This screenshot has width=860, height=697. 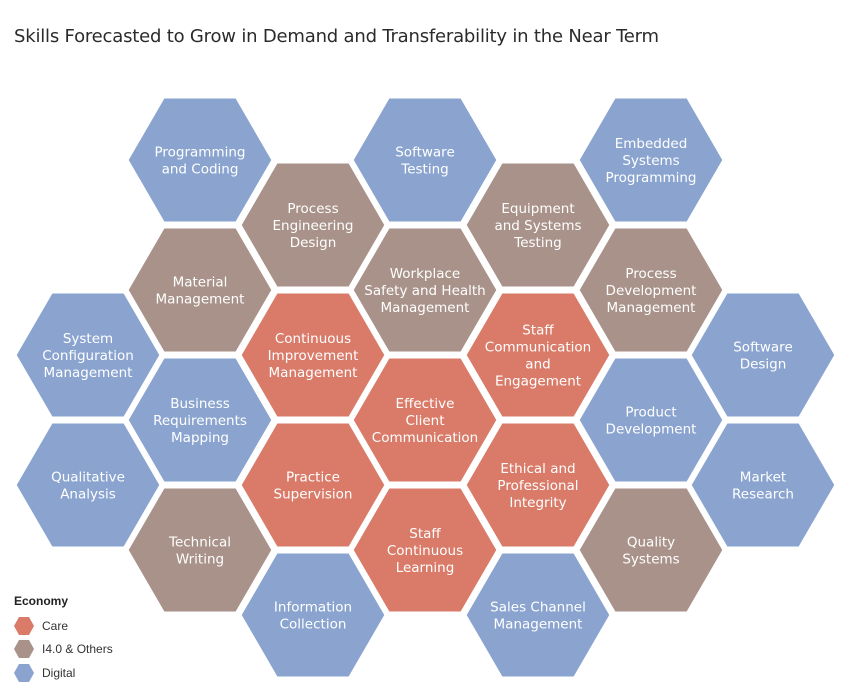 What do you see at coordinates (763, 478) in the screenshot?
I see `hex-label-line: Market` at bounding box center [763, 478].